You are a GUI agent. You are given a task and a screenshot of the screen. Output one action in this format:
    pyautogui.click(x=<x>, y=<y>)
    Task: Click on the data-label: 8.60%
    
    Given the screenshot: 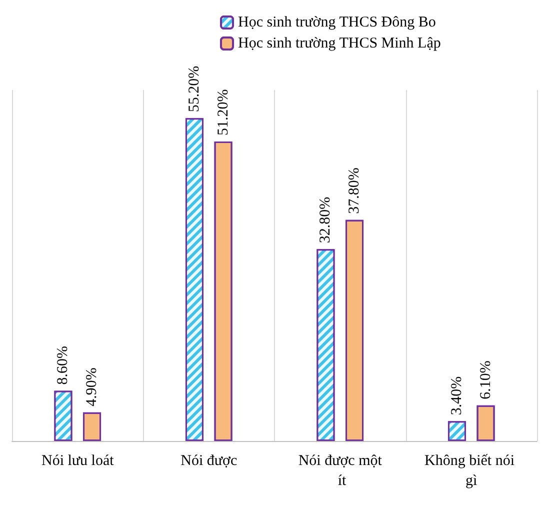 What is the action you would take?
    pyautogui.click(x=63, y=365)
    